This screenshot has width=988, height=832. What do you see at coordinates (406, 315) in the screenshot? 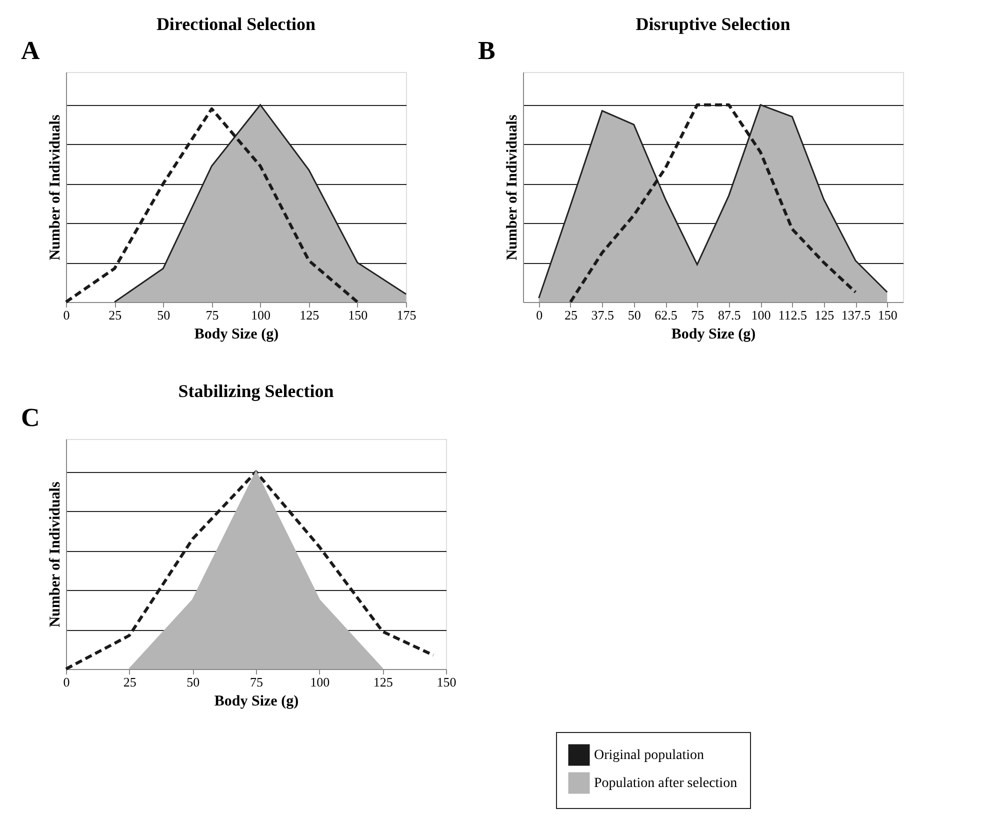
I see `x-tick-label: 175` at bounding box center [406, 315].